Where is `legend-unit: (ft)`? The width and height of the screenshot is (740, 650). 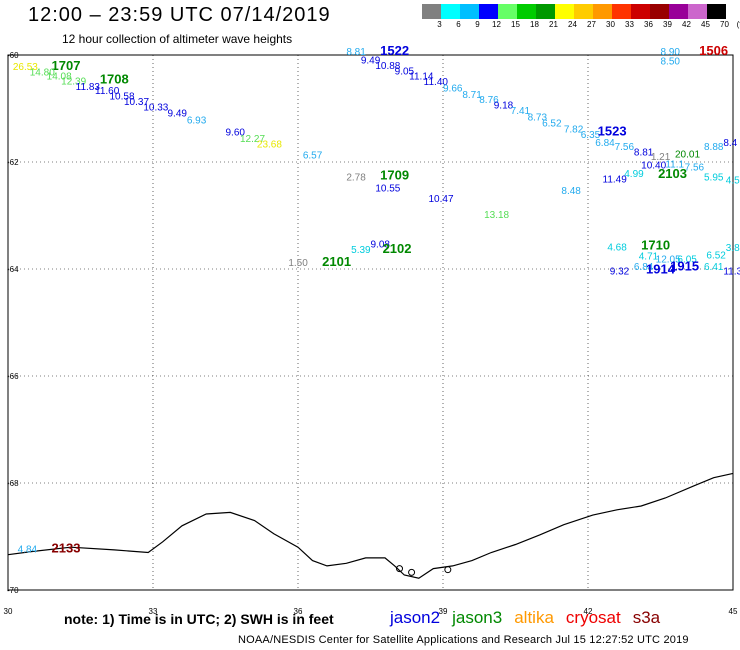
legend-unit: (ft) is located at coordinates (738, 24).